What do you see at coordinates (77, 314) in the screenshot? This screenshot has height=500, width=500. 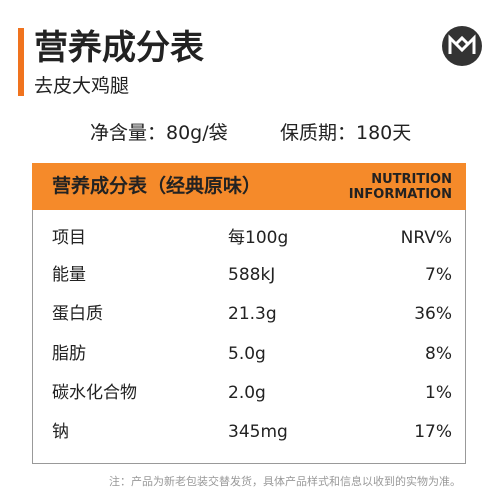 I see `table-cell: 蛋白质` at bounding box center [77, 314].